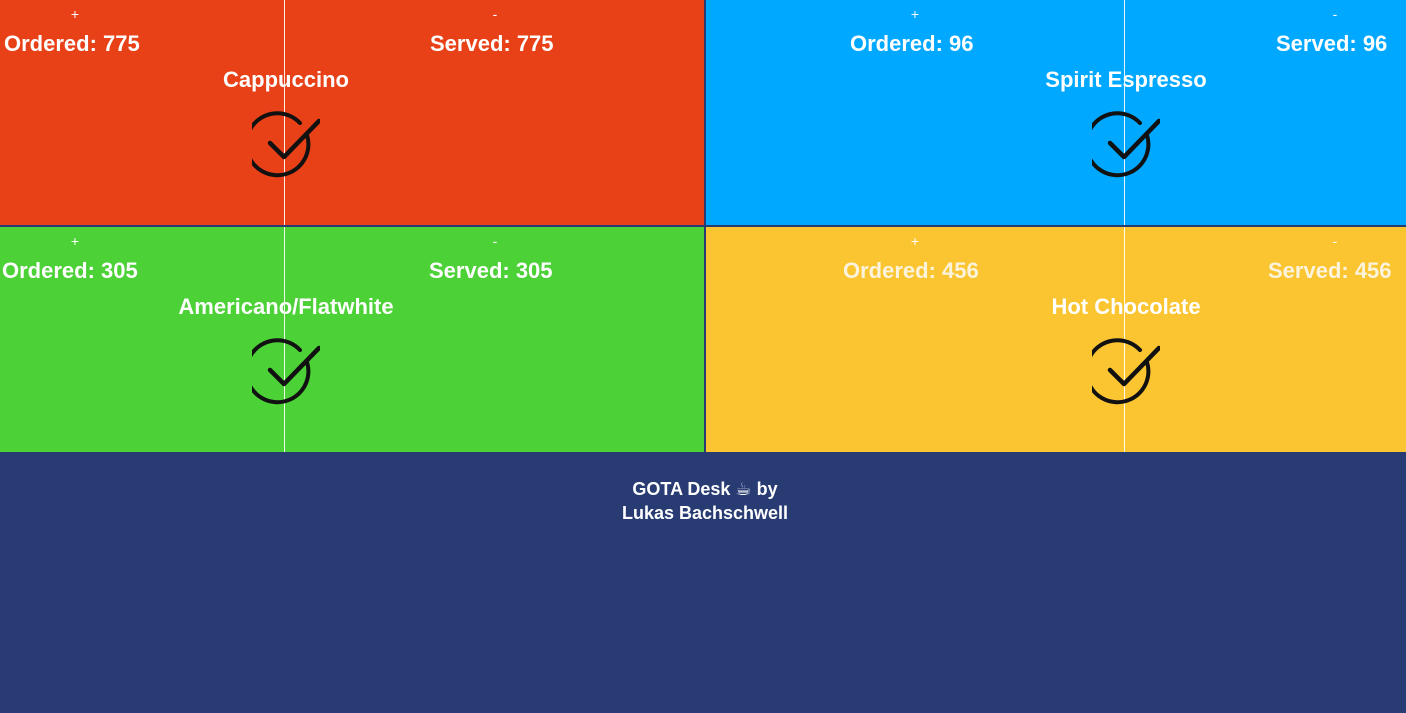 This screenshot has height=713, width=1406. Describe the element at coordinates (72, 43) in the screenshot. I see `ordered-count: Ordered: 775` at that location.